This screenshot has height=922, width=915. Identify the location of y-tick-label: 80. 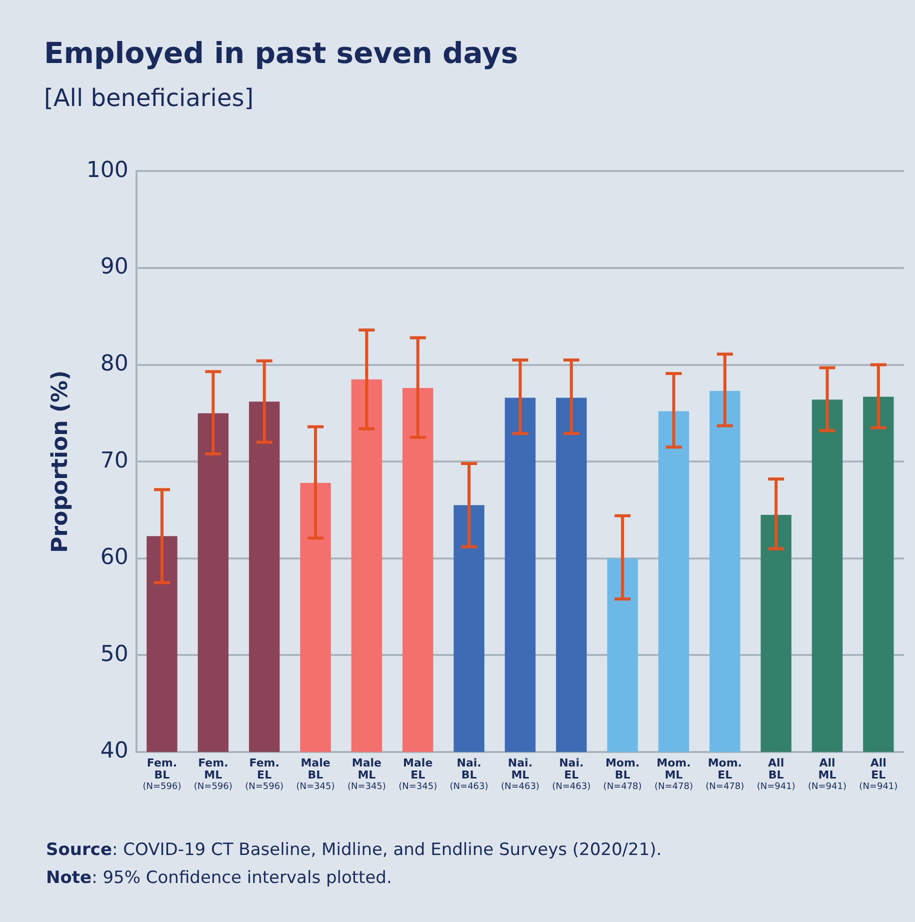
(114, 364).